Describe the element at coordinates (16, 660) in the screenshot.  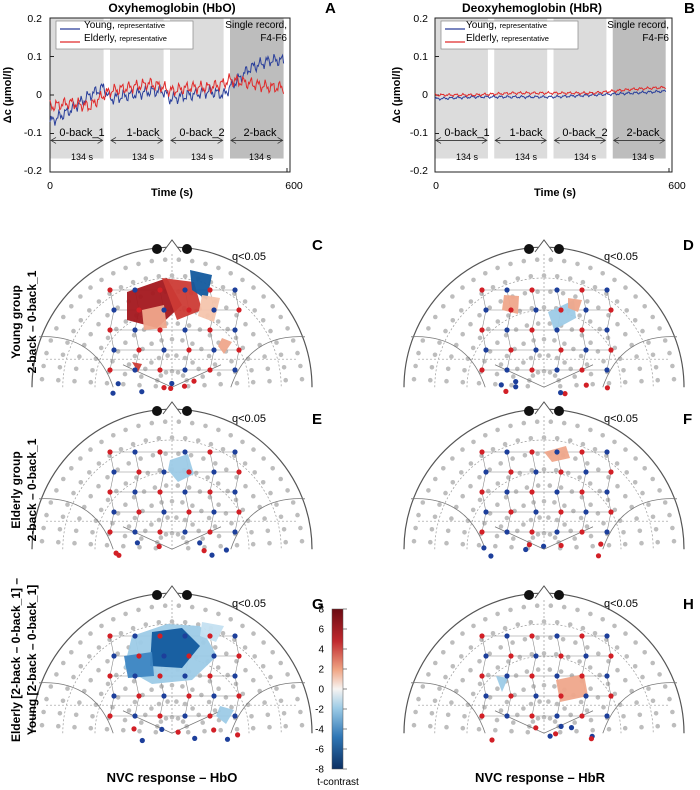
I see `row-label-diff-1: Elderly [2-back – 0-back_1] –` at that location.